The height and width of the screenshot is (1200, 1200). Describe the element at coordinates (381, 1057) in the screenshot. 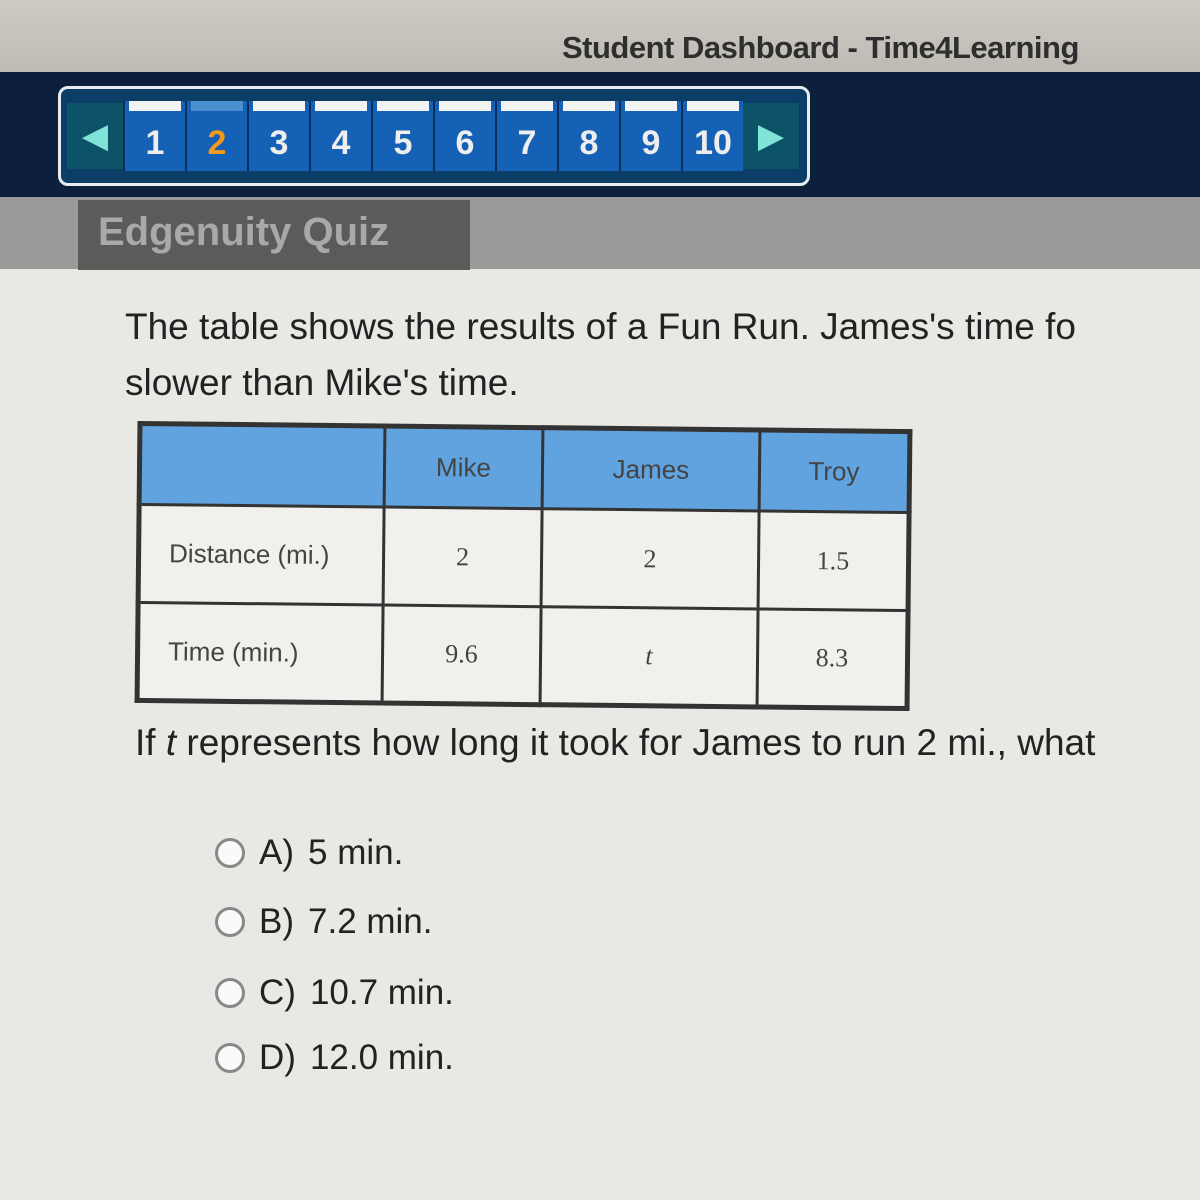

I see `option-text: 12.0 min.` at that location.